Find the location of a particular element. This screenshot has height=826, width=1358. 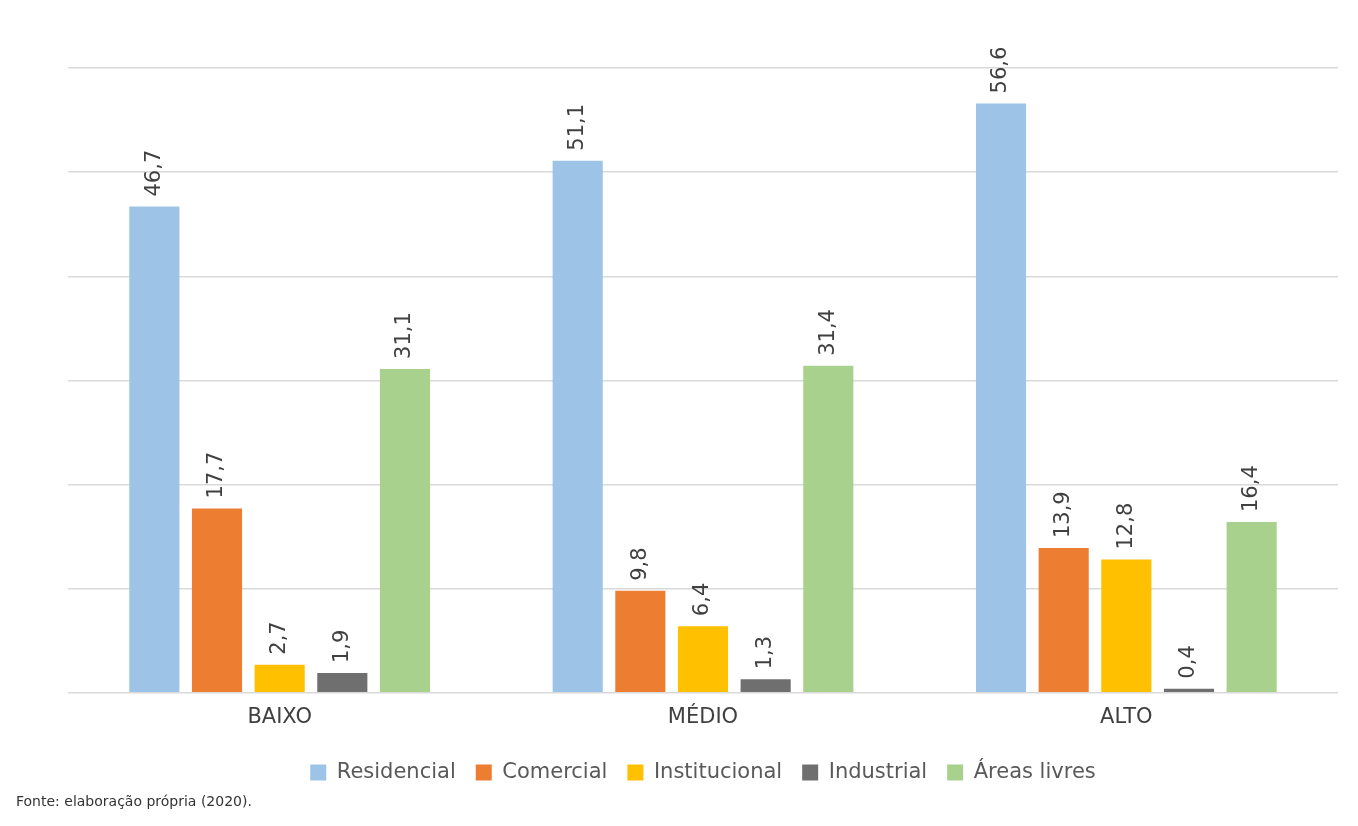

x-tick-label: MÉDIO is located at coordinates (703, 715).